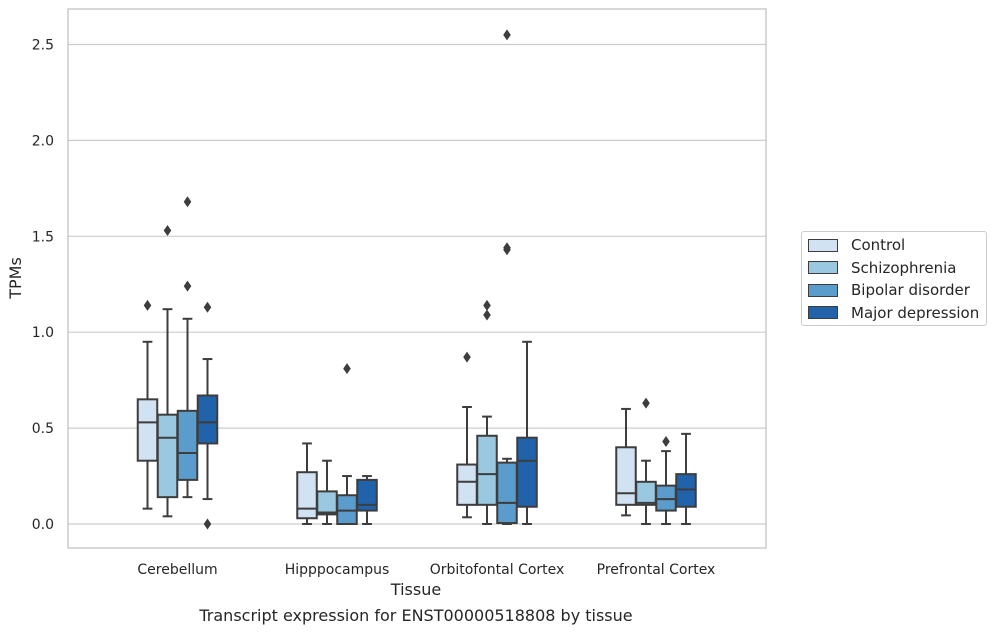 Image resolution: width=997 pixels, height=634 pixels. What do you see at coordinates (656, 570) in the screenshot?
I see `x-tick-label: Prefrontal Cortex` at bounding box center [656, 570].